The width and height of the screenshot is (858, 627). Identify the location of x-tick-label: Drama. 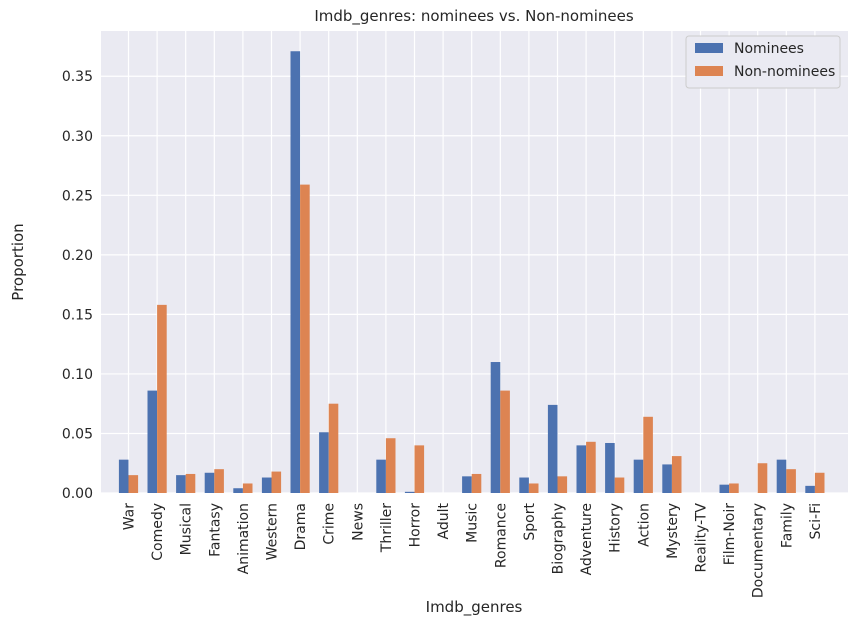
(301, 526).